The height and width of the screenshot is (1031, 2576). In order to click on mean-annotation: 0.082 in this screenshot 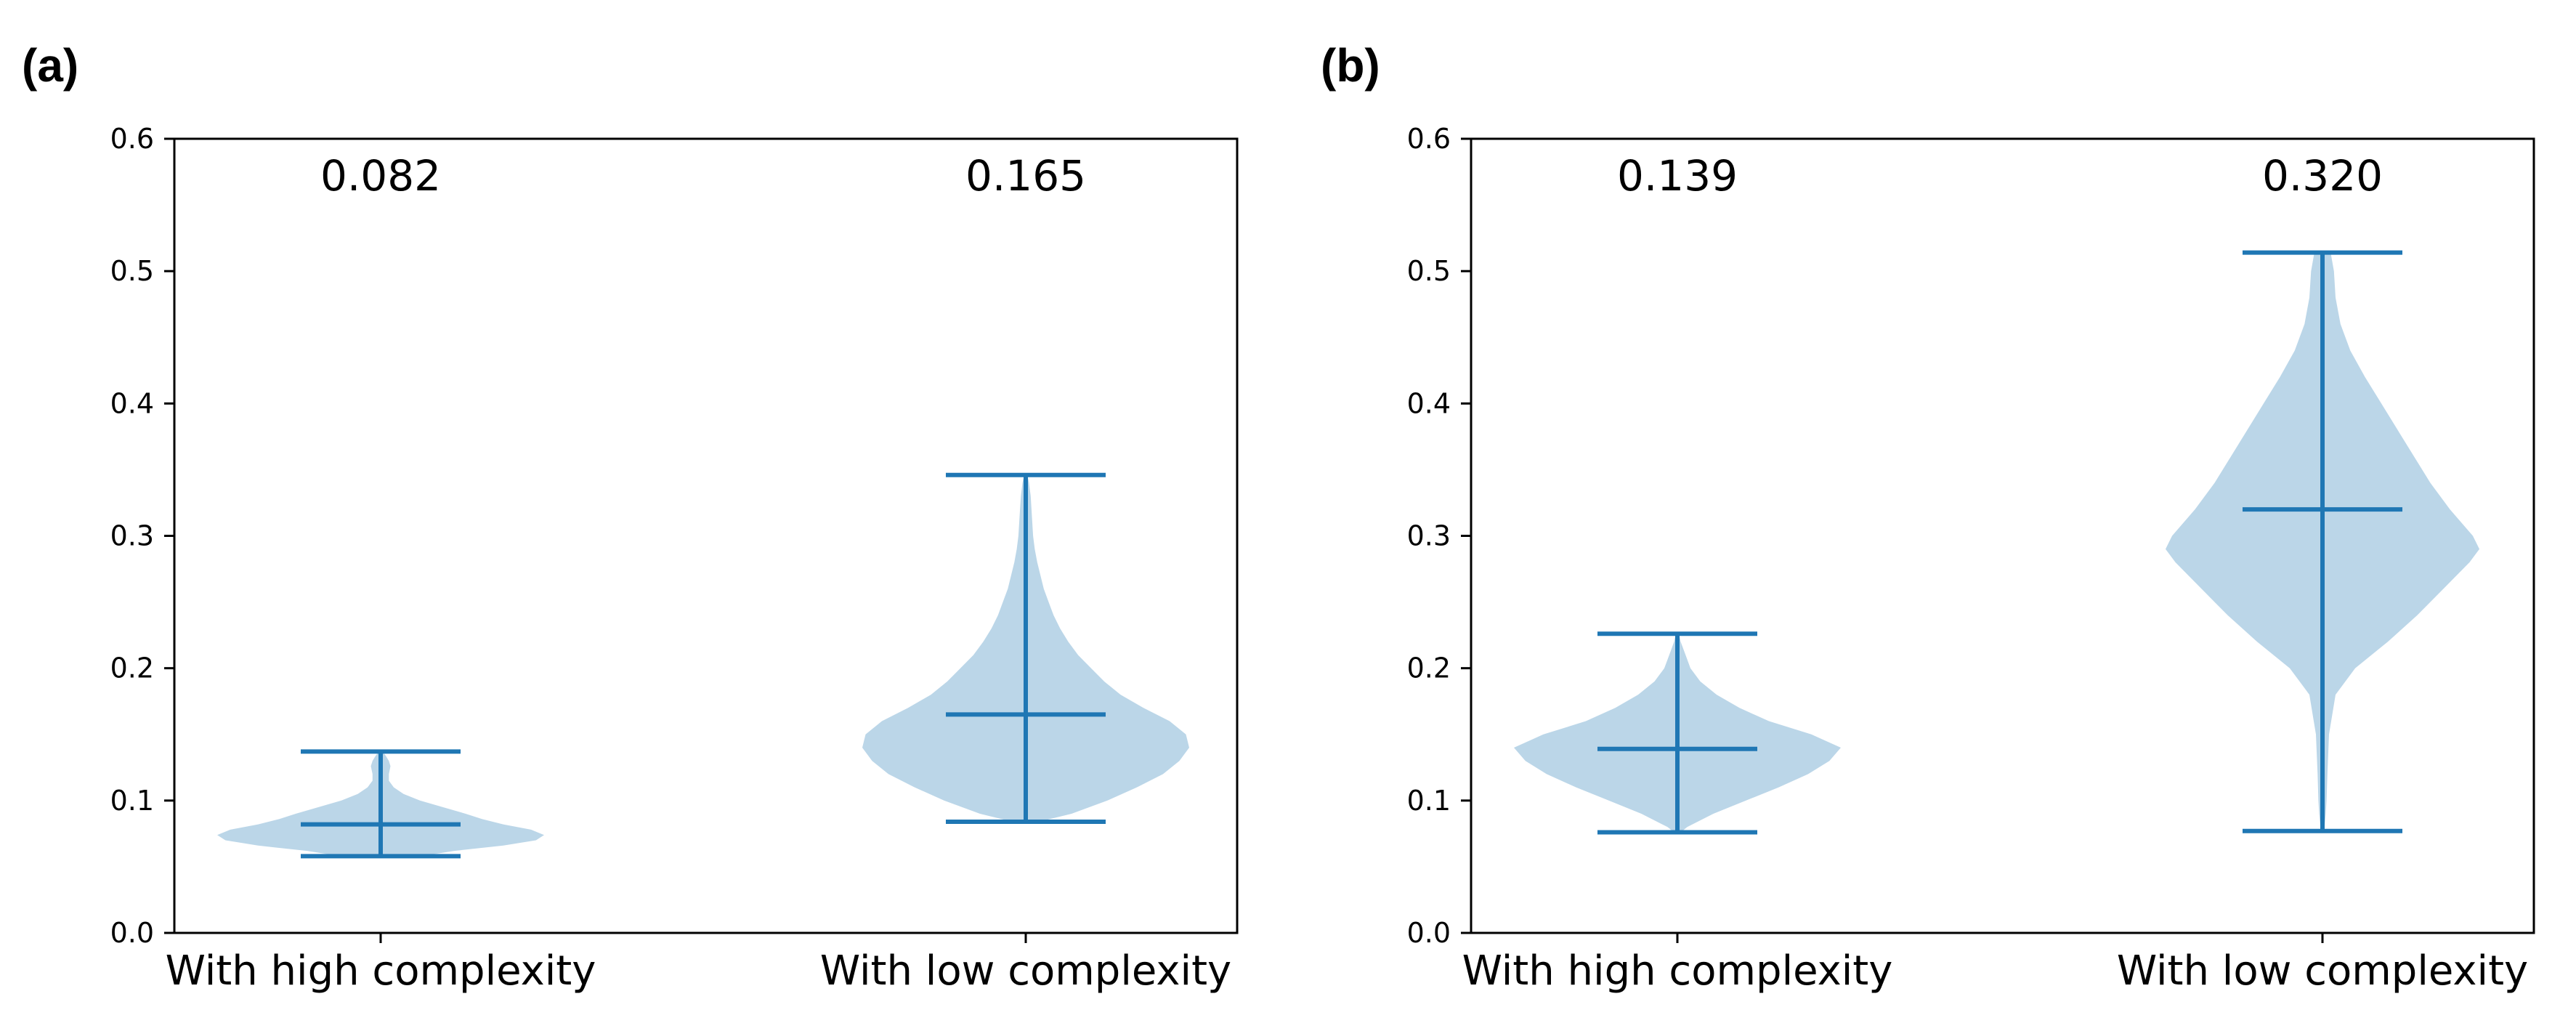, I will do `click(380, 176)`.